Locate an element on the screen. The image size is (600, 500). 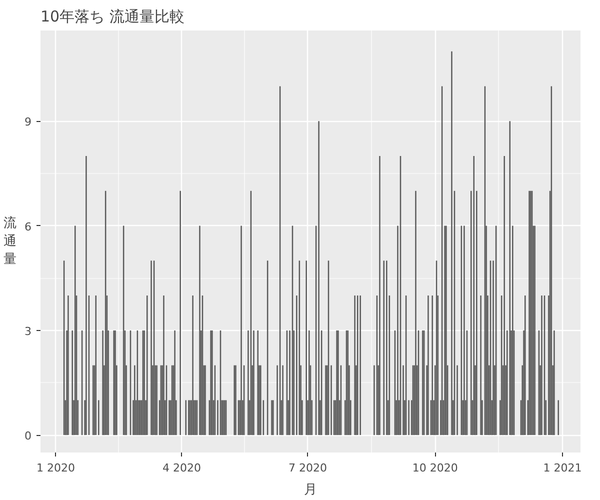
x-tick-label: 1 2021 is located at coordinates (562, 468).